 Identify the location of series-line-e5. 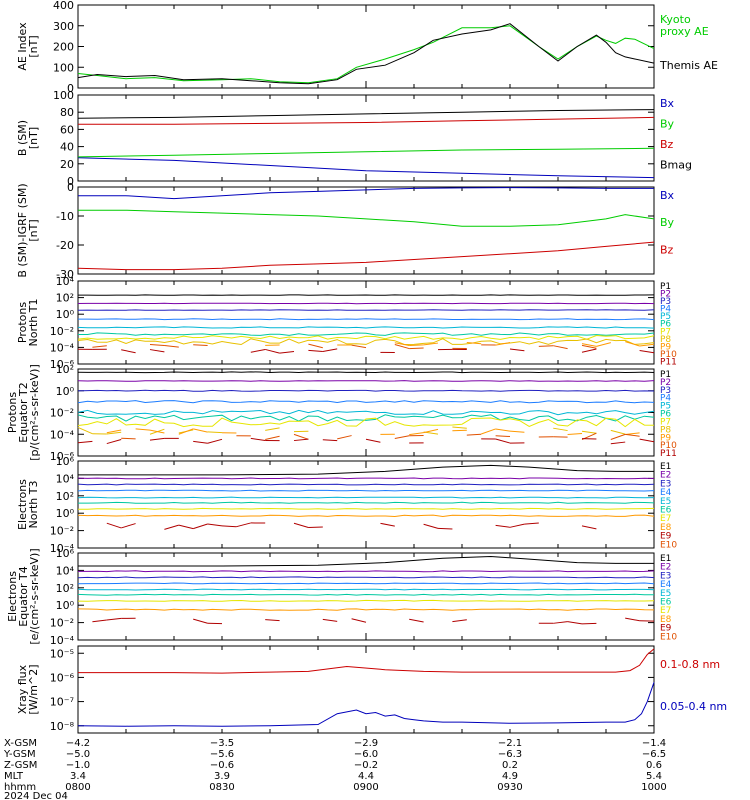
(366, 589).